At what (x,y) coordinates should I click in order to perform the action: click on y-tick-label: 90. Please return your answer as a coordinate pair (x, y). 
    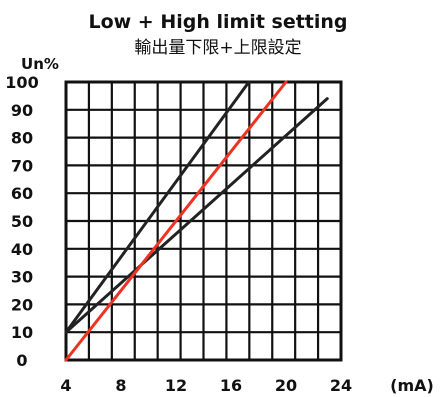
    Looking at the image, I should click on (22, 110).